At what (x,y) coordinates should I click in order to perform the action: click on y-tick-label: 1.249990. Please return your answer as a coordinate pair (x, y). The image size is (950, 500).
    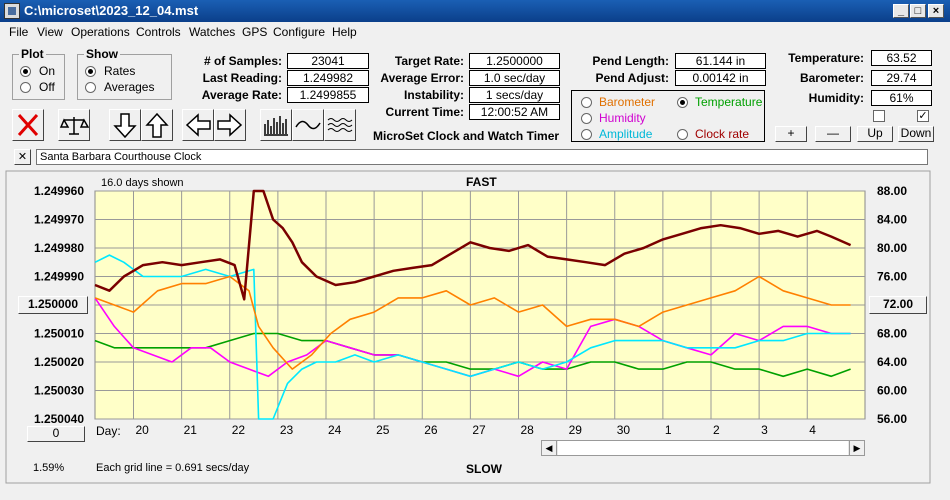
    Looking at the image, I should click on (59, 277).